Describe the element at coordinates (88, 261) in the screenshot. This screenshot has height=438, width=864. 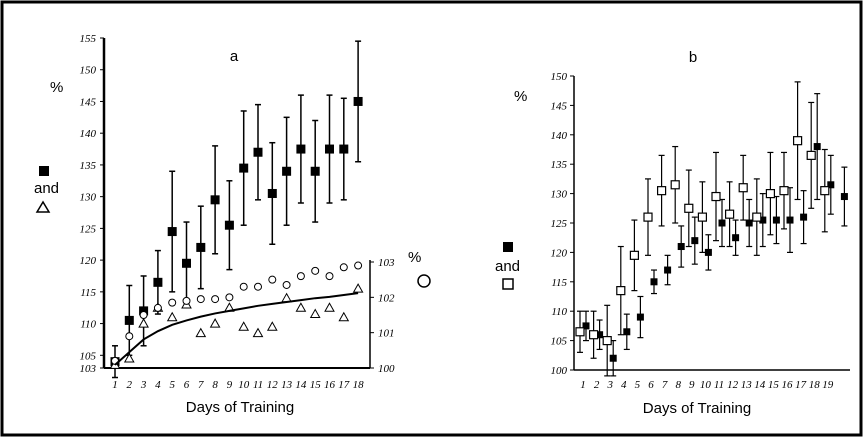
I see `panel-a-ytick-label: 120` at that location.